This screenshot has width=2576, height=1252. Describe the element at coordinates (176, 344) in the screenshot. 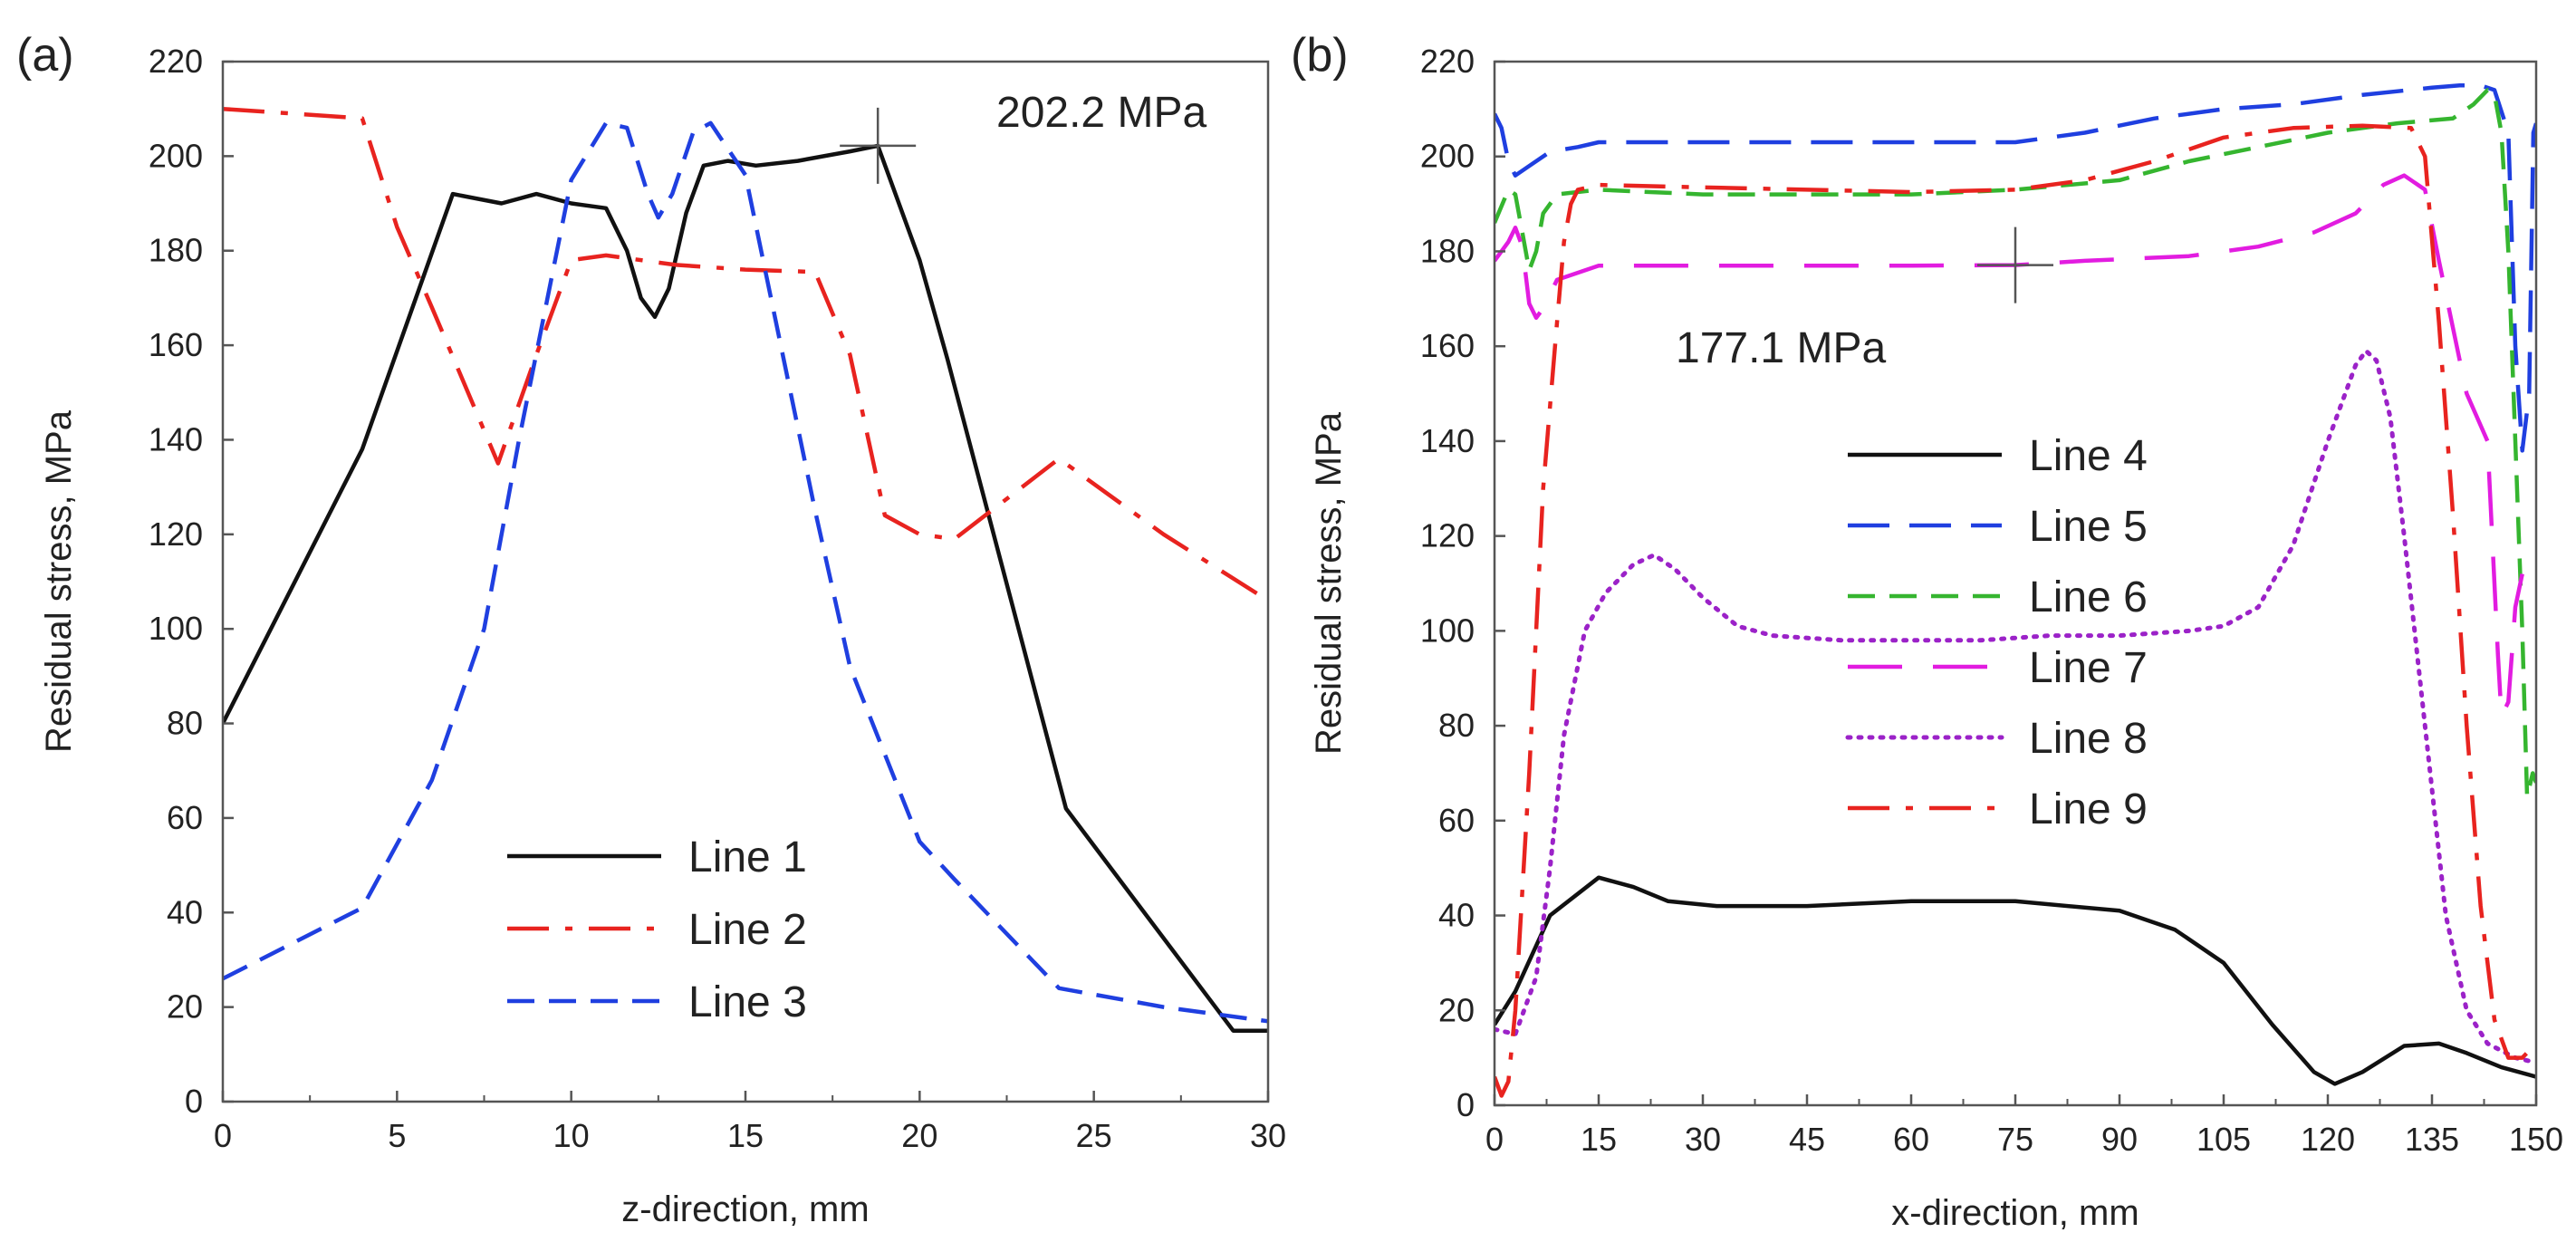

I see `panel-a-y-tick-label: 160` at that location.